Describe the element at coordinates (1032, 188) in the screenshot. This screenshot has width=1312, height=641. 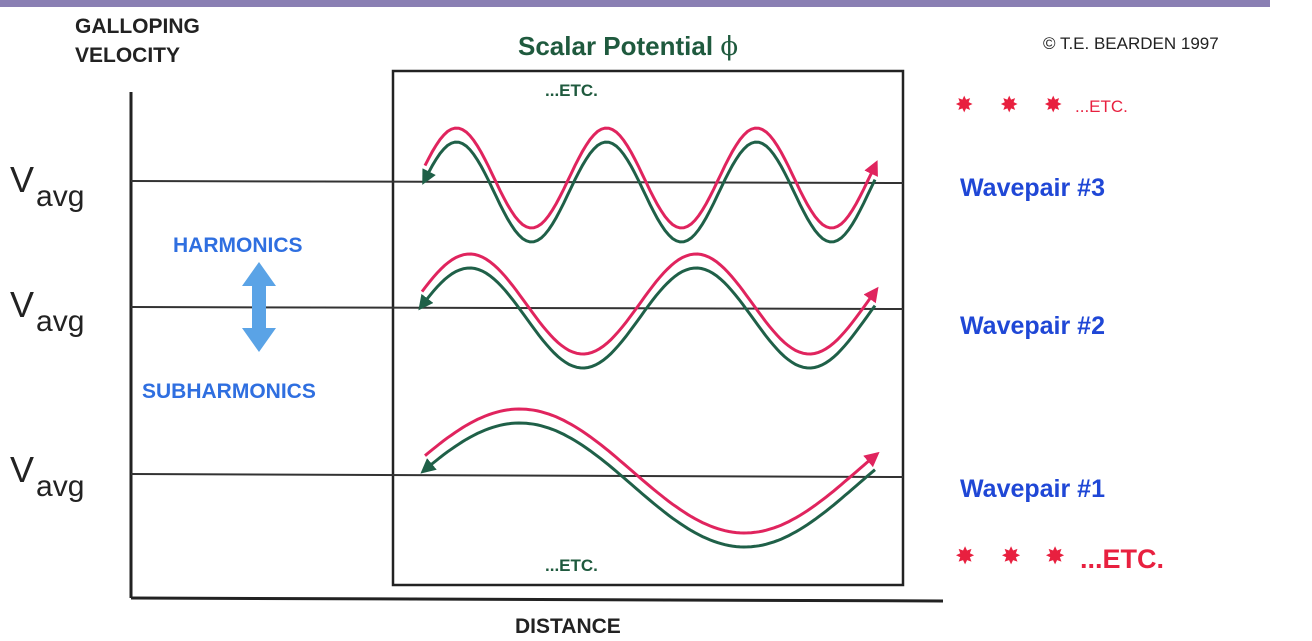
I see `wavepair-label-3: Wavepair #3` at that location.